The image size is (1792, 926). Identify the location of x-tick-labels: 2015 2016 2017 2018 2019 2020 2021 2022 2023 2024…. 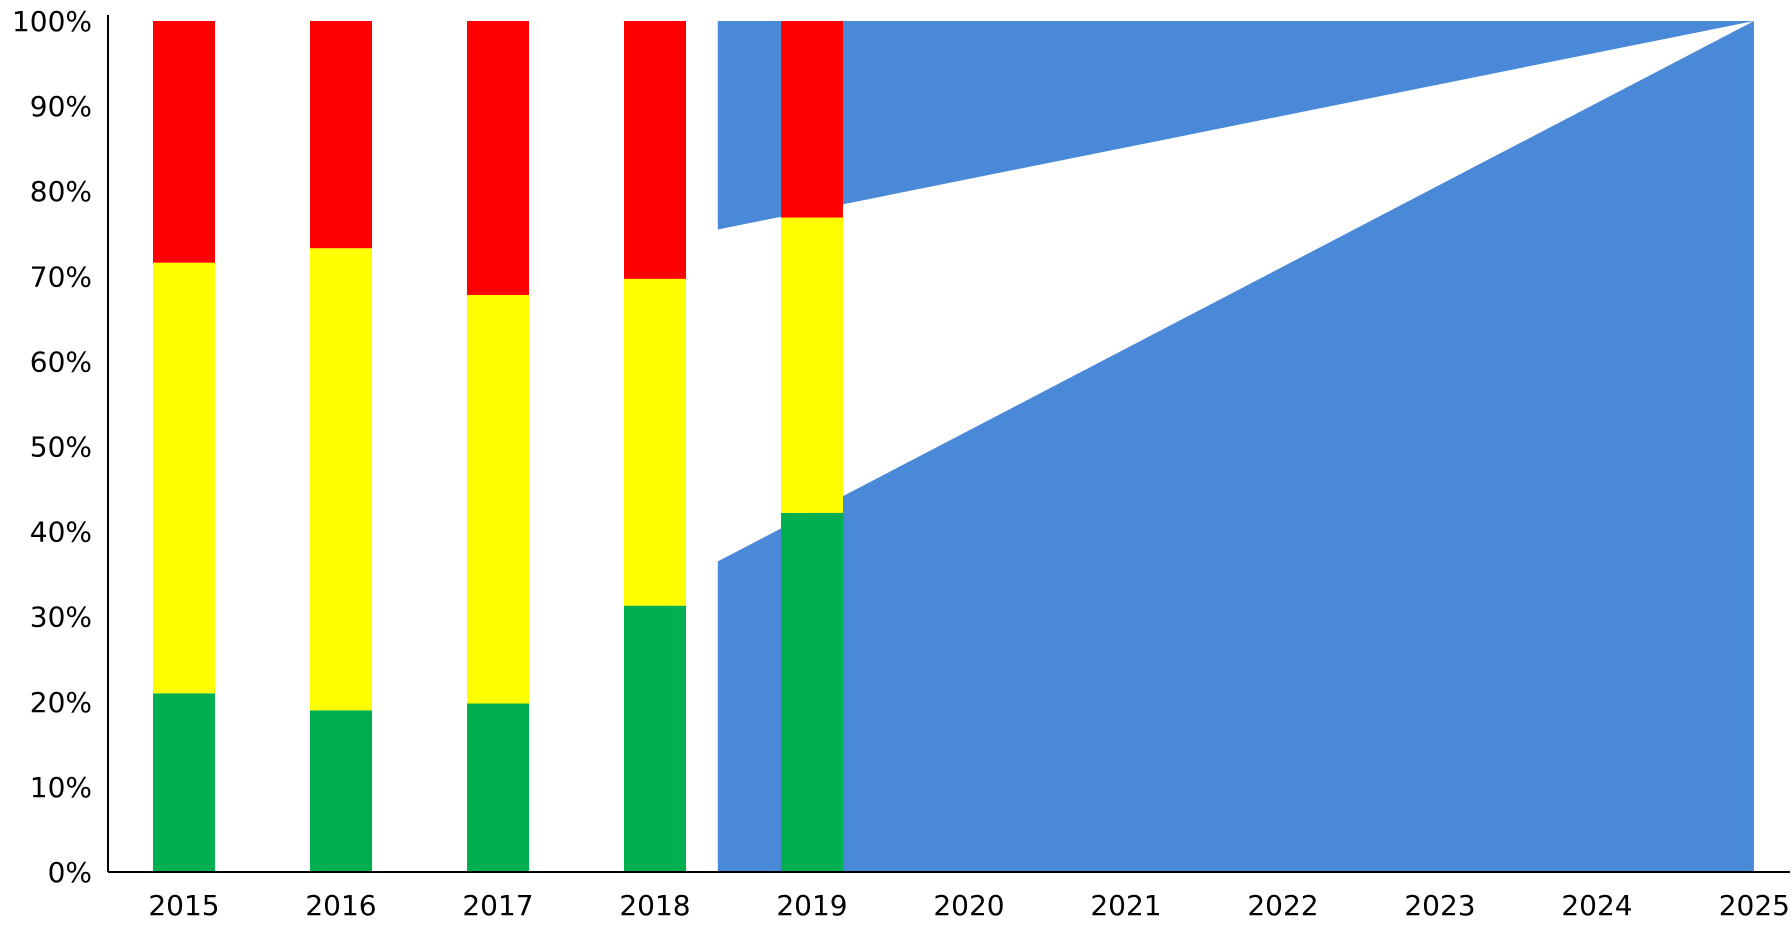
(969, 905).